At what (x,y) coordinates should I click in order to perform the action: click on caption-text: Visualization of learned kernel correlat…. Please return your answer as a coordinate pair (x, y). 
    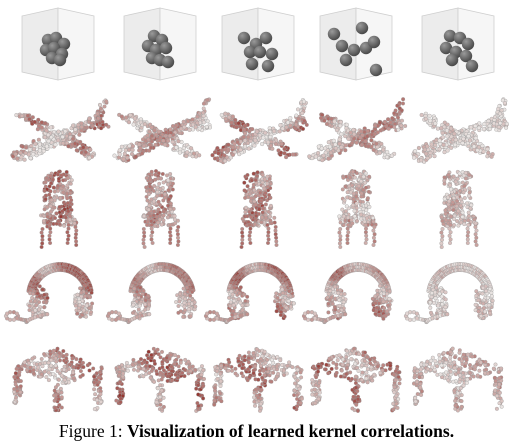
    Looking at the image, I should click on (290, 431).